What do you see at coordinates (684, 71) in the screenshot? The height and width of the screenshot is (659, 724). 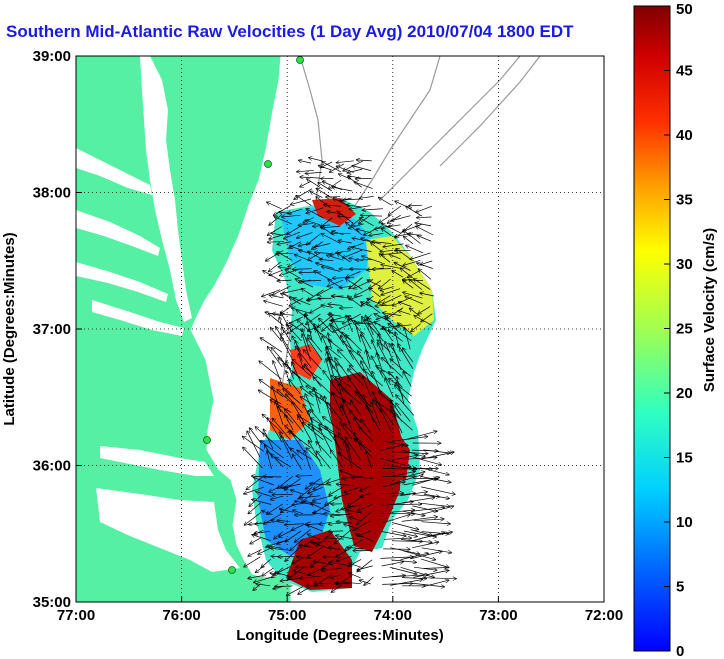 I see `colorbar-tick-label: 45` at bounding box center [684, 71].